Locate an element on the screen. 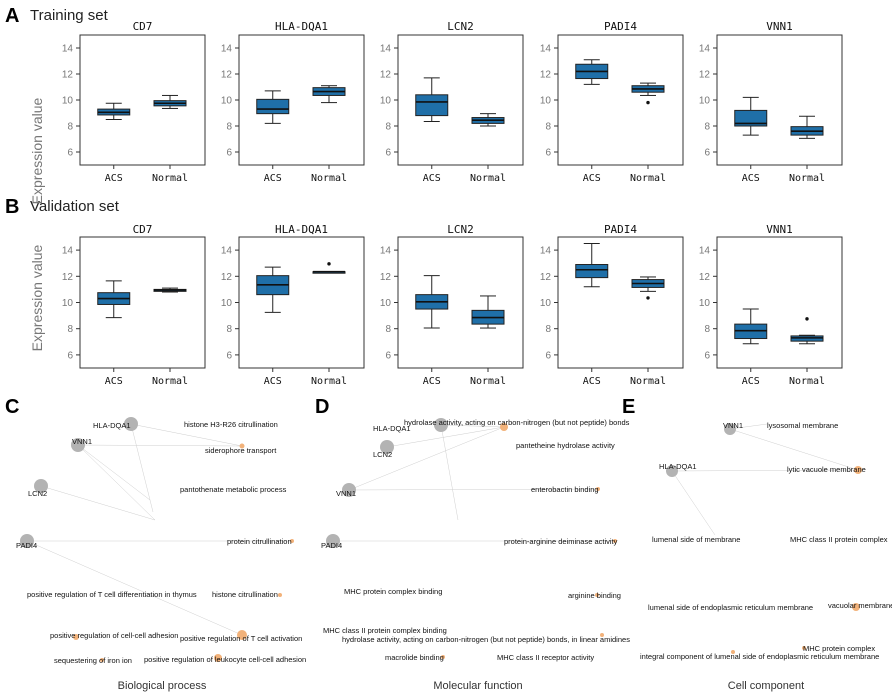 The width and height of the screenshot is (892, 696). term-label: histone H3-R26 citrullination is located at coordinates (231, 424).